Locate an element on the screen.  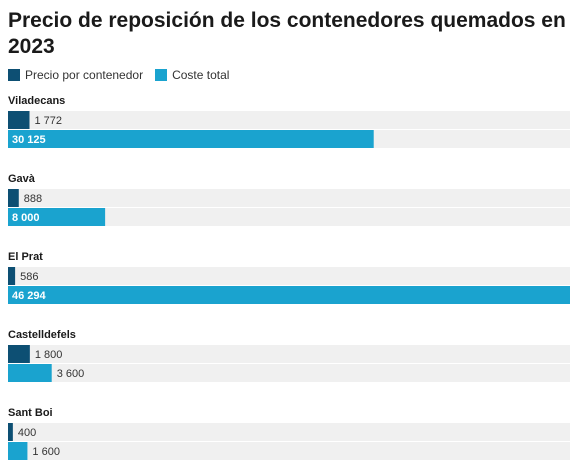
legend-label-precio: Precio por contenedor is located at coordinates (84, 75).